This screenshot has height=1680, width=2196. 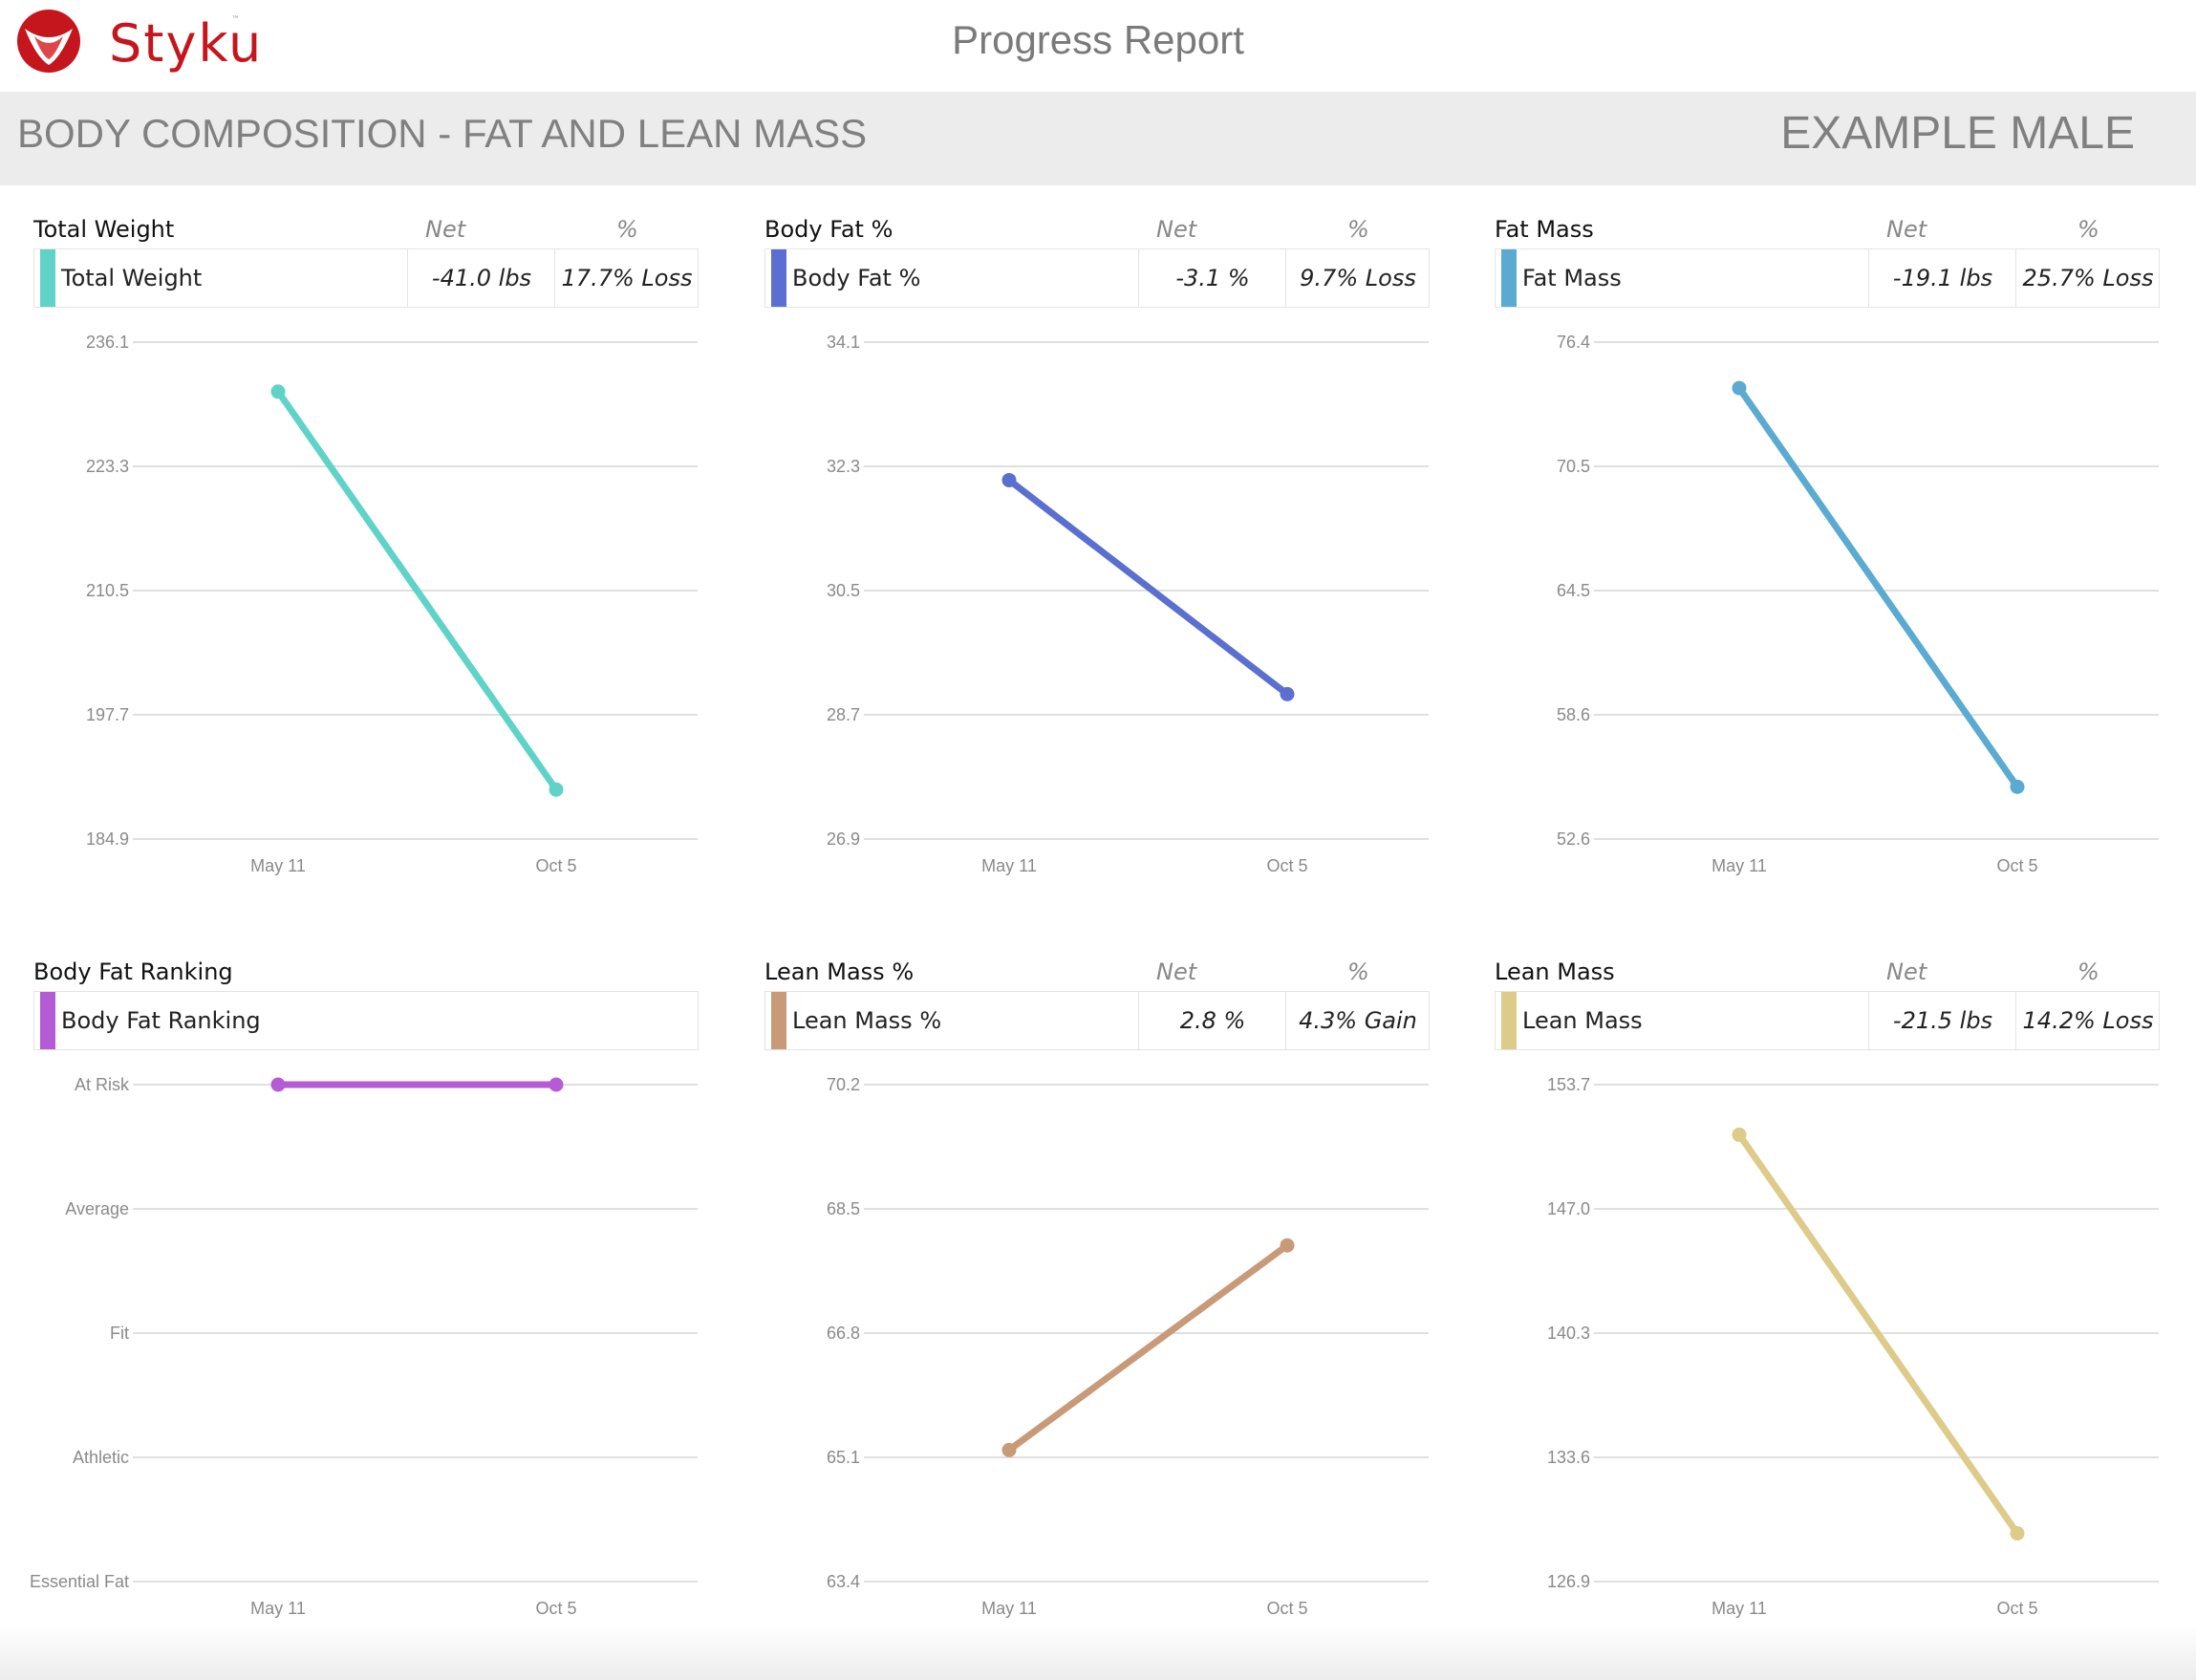 I want to click on y-tick-label: 52.6, so click(x=1573, y=839).